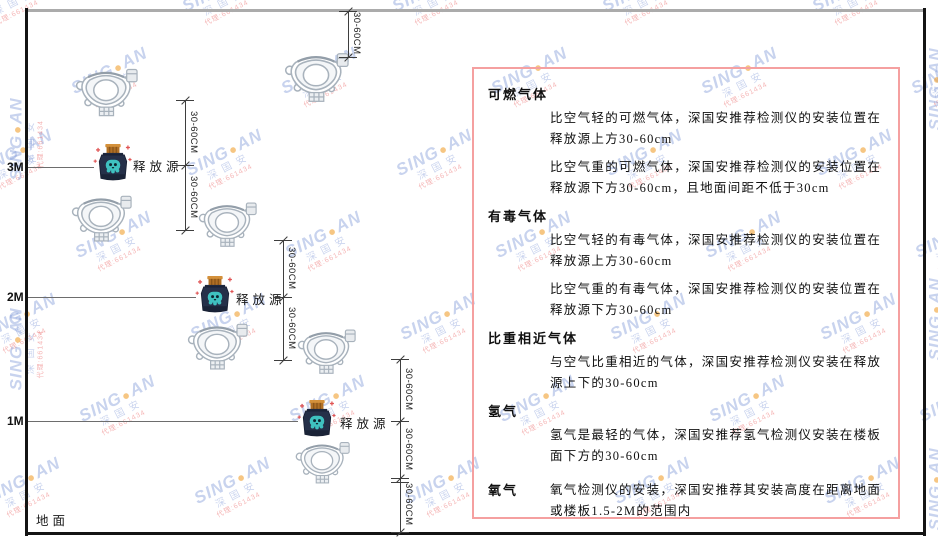 The width and height of the screenshot is (938, 541). I want to click on section-heading: 有毒气体, so click(518, 216).